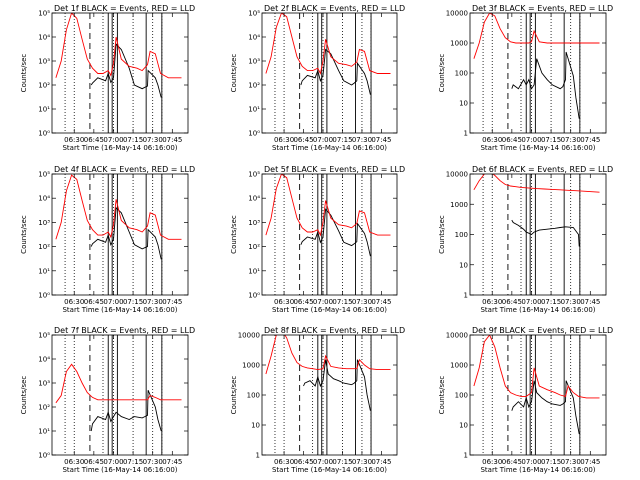  Describe the element at coordinates (334, 169) in the screenshot. I see `panel-title: Det 5f BLACK = Events, RED = LLD` at that location.